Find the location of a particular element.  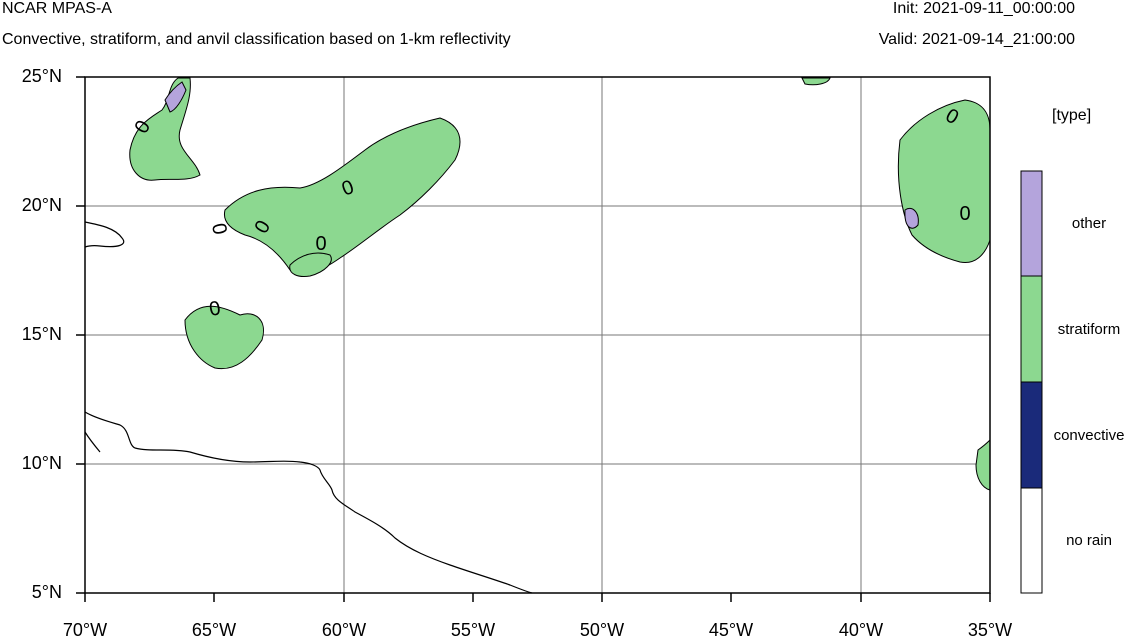

valid-time: Valid: 2021-09-14_21:00:00 is located at coordinates (976, 39).